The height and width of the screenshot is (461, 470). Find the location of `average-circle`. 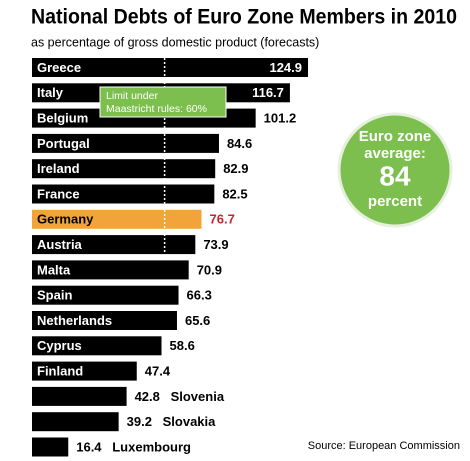

average-circle is located at coordinates (395, 170).